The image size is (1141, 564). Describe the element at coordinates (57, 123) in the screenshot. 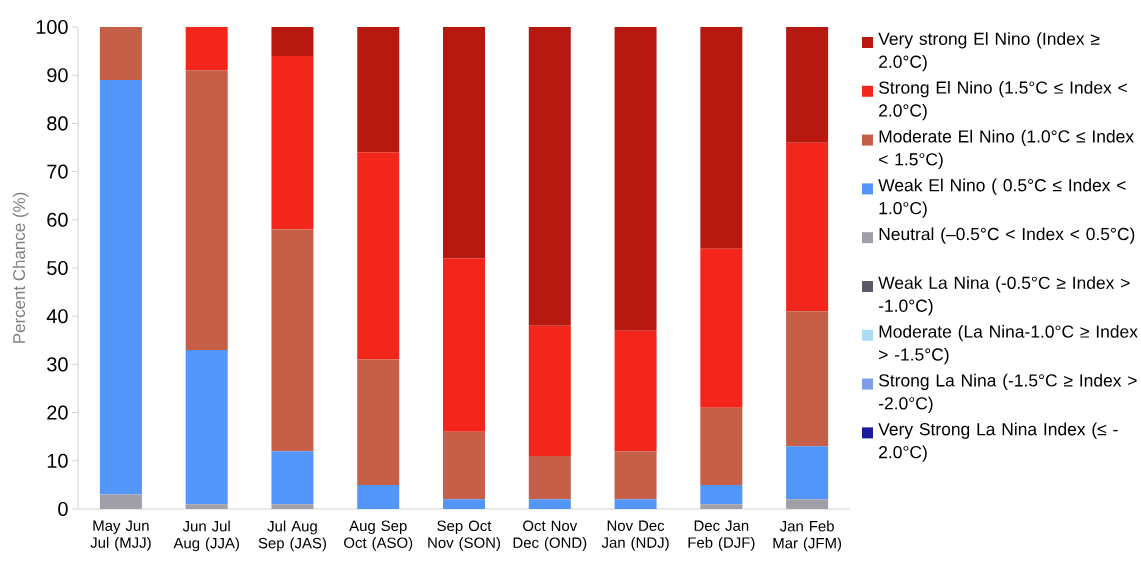

I see `y-tick-label: 80` at that location.